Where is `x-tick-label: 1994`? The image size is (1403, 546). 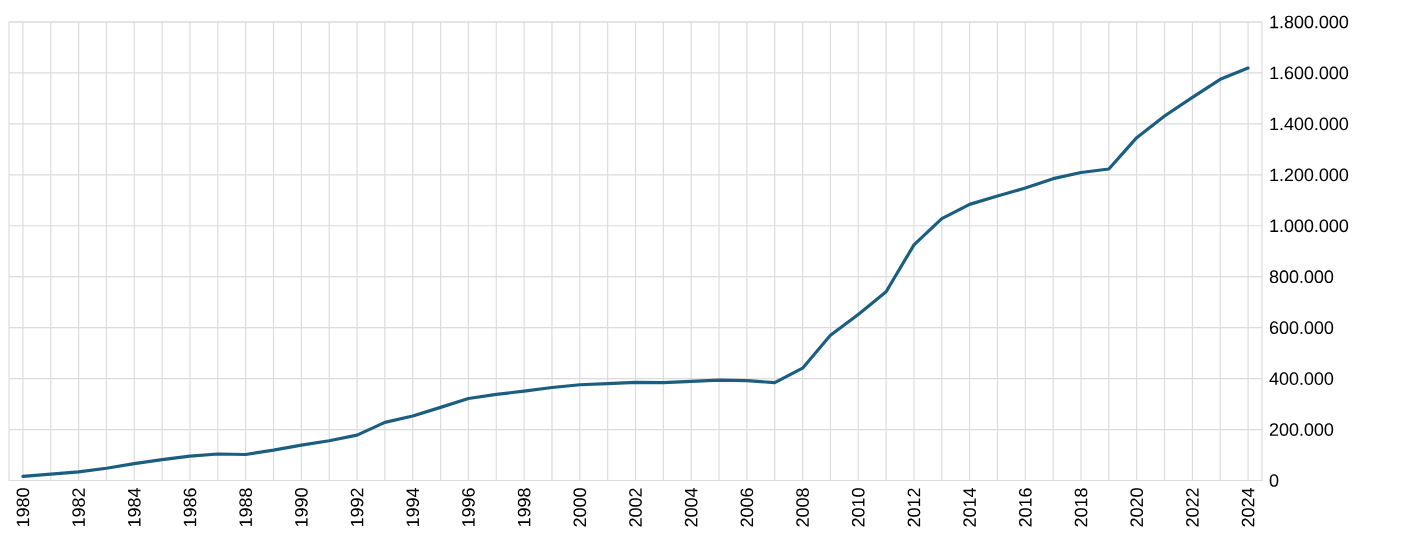
x-tick-label: 1994 is located at coordinates (413, 507).